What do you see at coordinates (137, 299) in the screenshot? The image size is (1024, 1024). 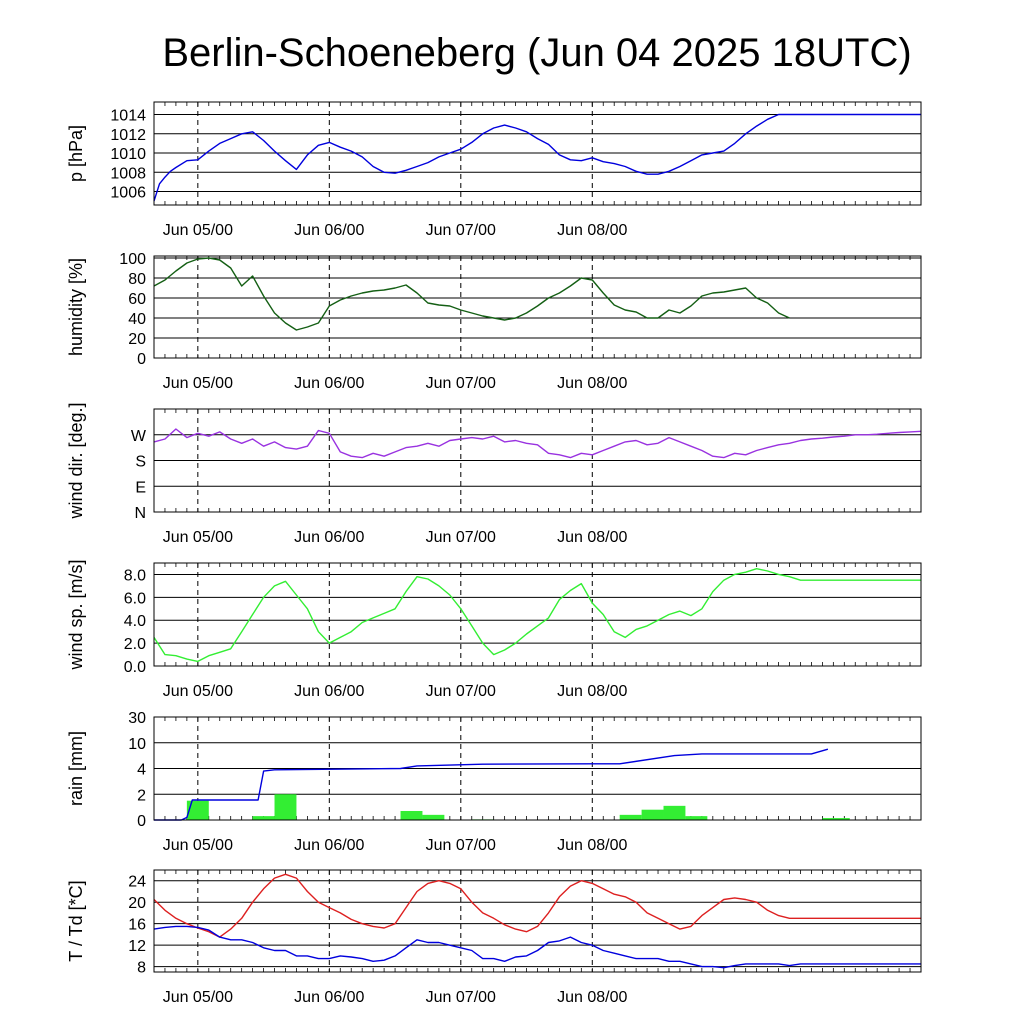 I see `y-tick-label: 60` at bounding box center [137, 299].